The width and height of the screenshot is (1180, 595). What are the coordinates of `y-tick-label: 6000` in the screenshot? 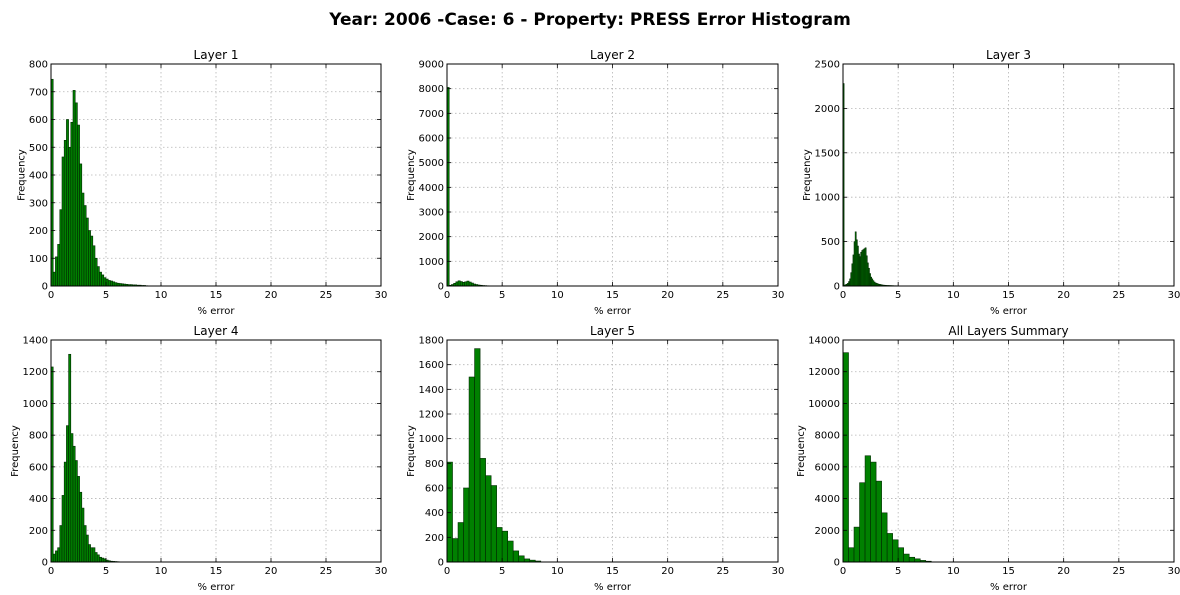 It's located at (827, 467).